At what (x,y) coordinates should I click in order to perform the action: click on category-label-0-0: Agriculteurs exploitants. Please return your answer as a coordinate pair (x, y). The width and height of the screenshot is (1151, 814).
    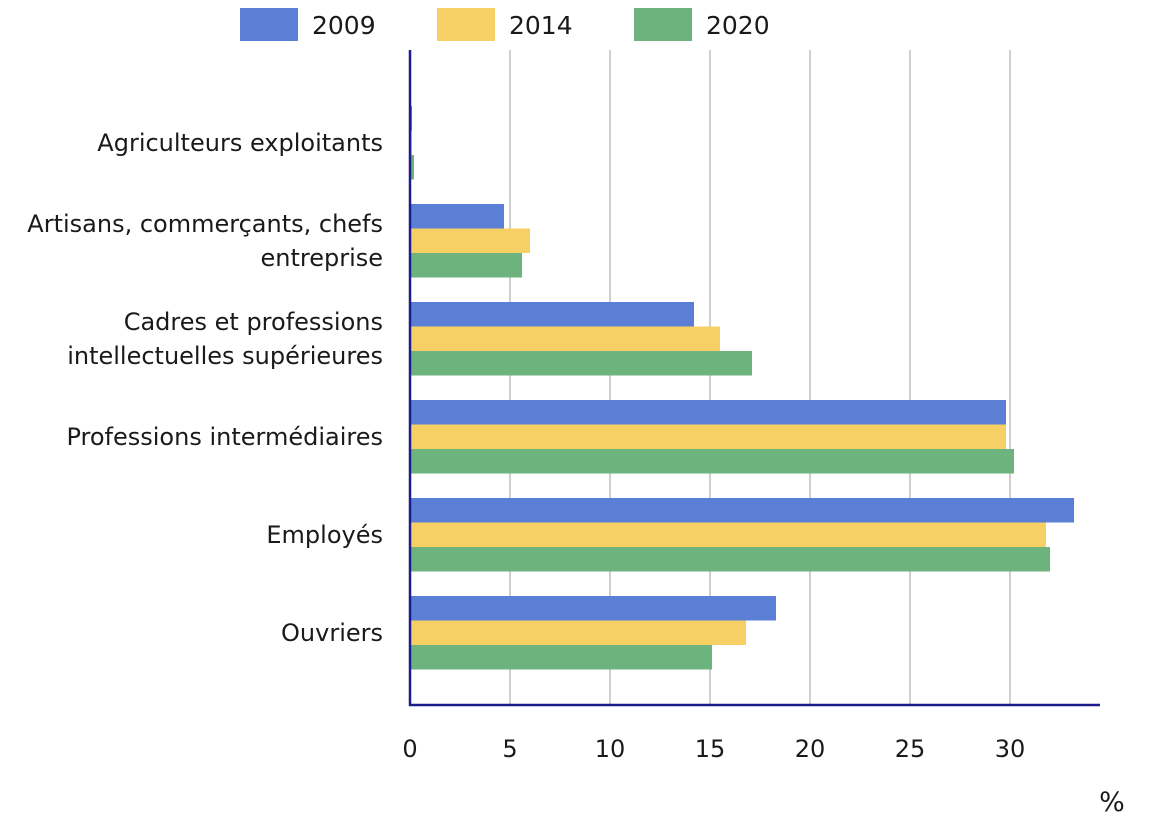
    Looking at the image, I should click on (240, 143).